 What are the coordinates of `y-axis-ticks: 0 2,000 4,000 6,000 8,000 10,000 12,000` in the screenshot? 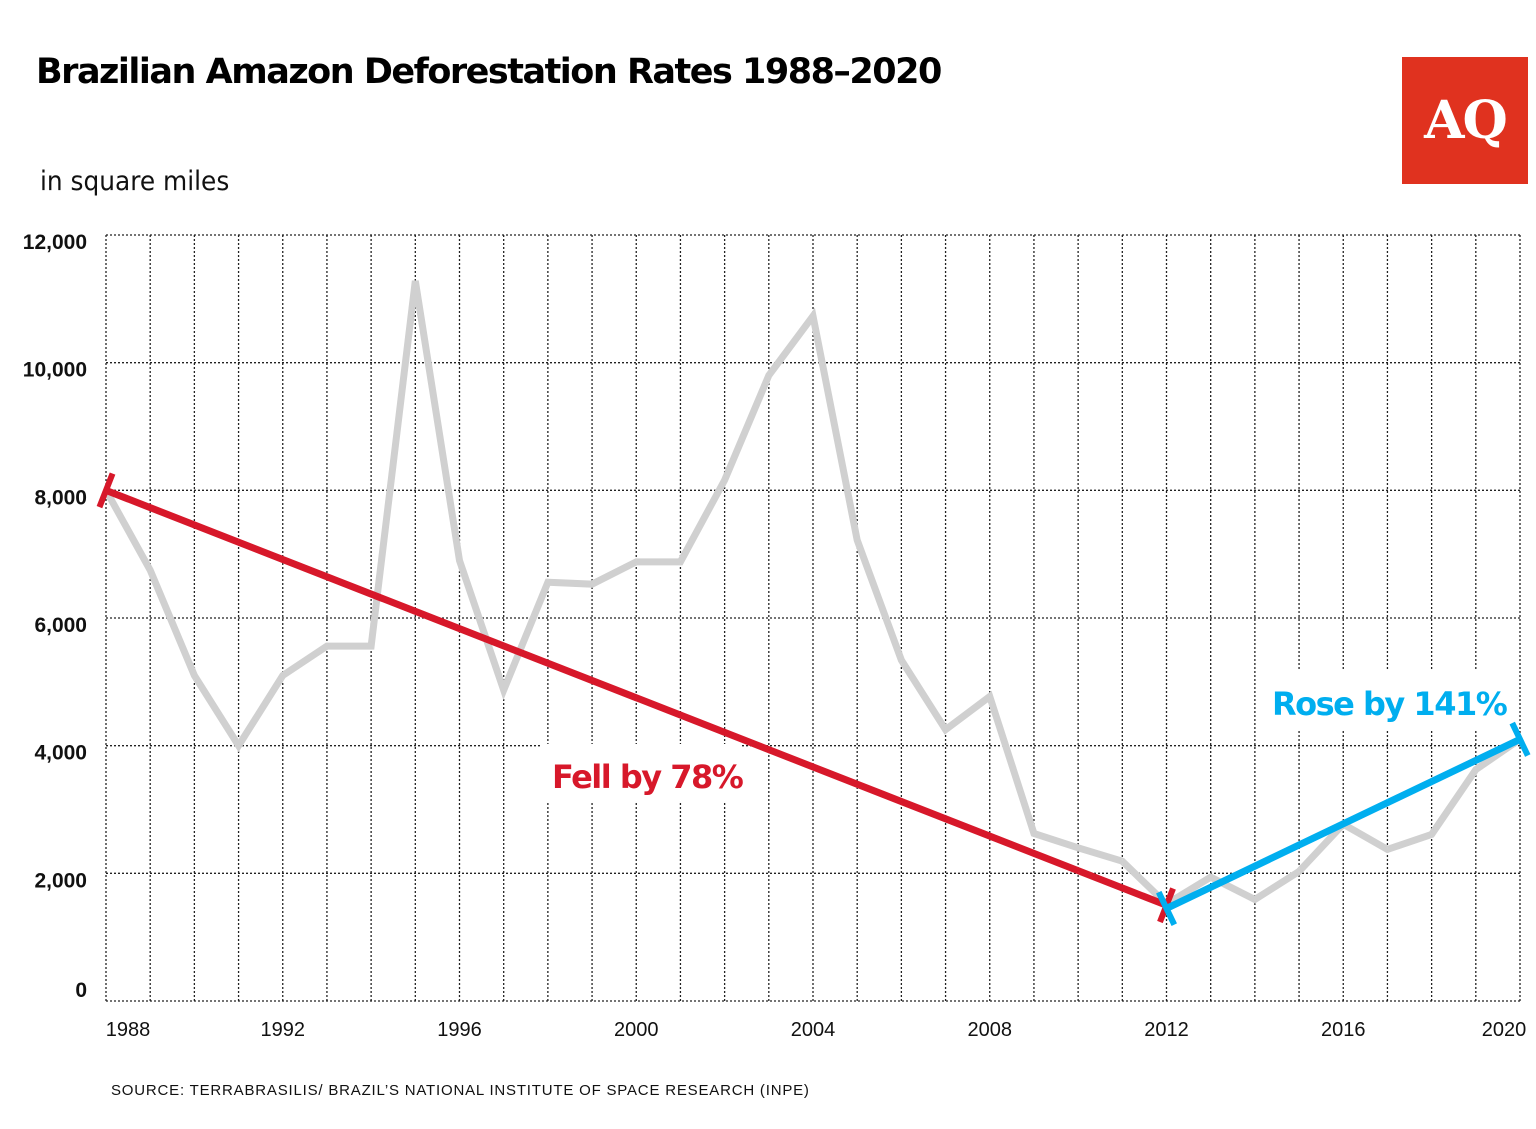 It's located at (55, 616).